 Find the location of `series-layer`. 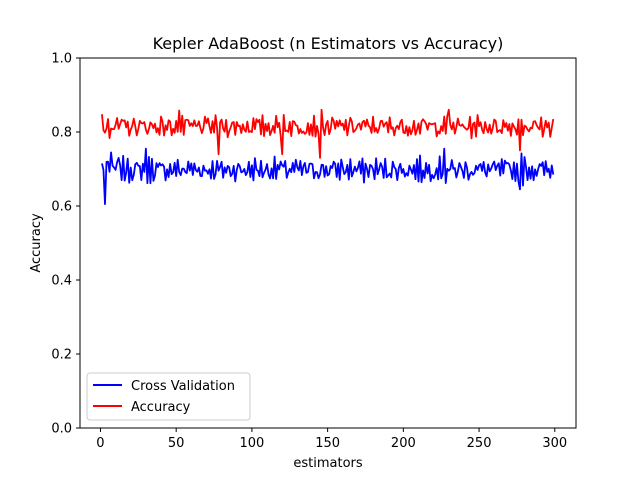

series-layer is located at coordinates (328, 157).